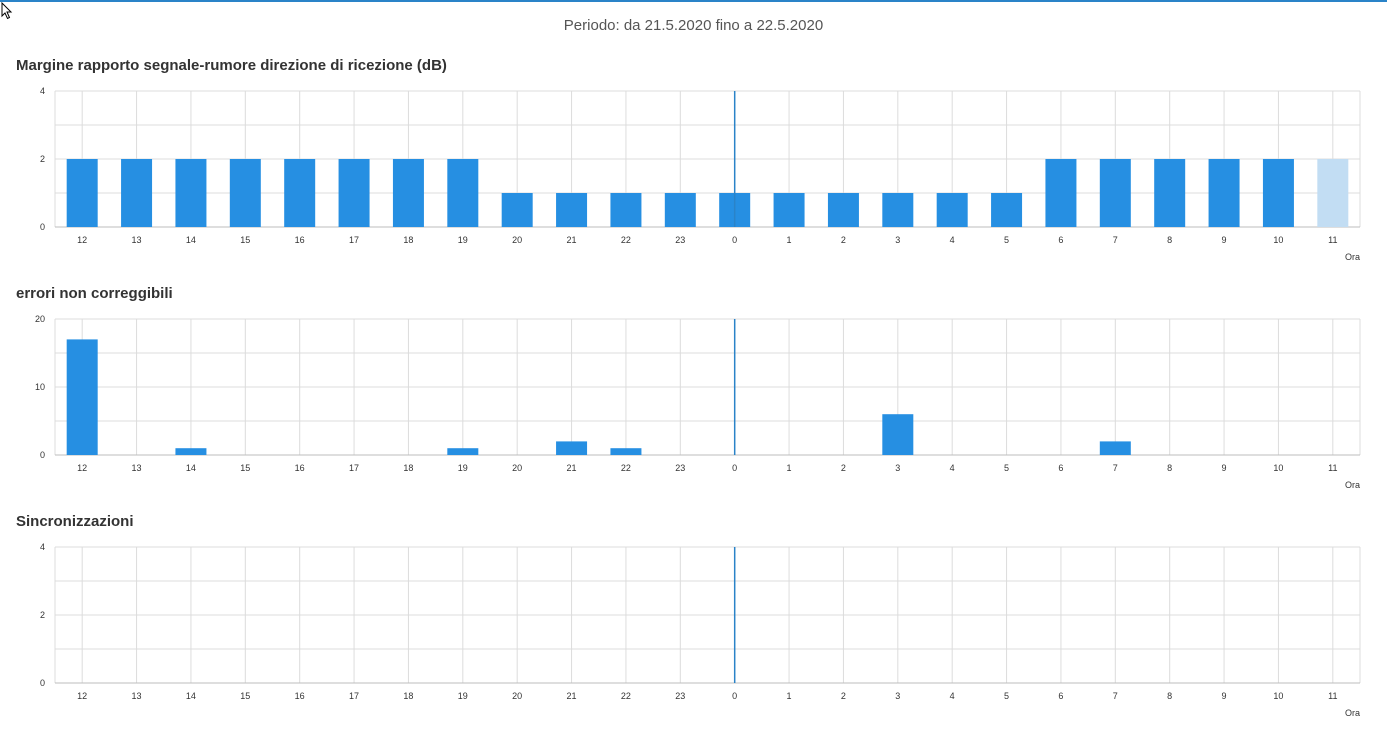  Describe the element at coordinates (952, 468) in the screenshot. I see `x-tick-label: 4` at that location.